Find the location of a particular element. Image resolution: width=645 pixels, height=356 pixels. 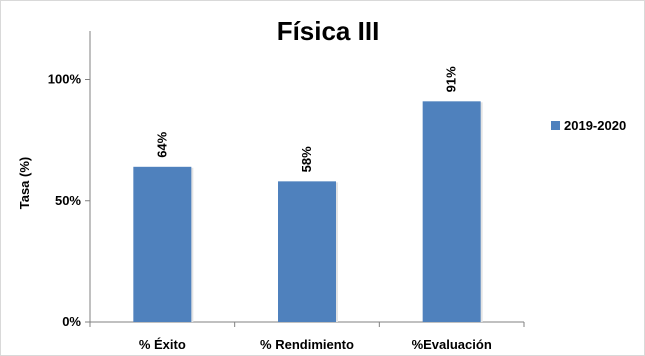

legend-label: 2019-2020 is located at coordinates (595, 125).